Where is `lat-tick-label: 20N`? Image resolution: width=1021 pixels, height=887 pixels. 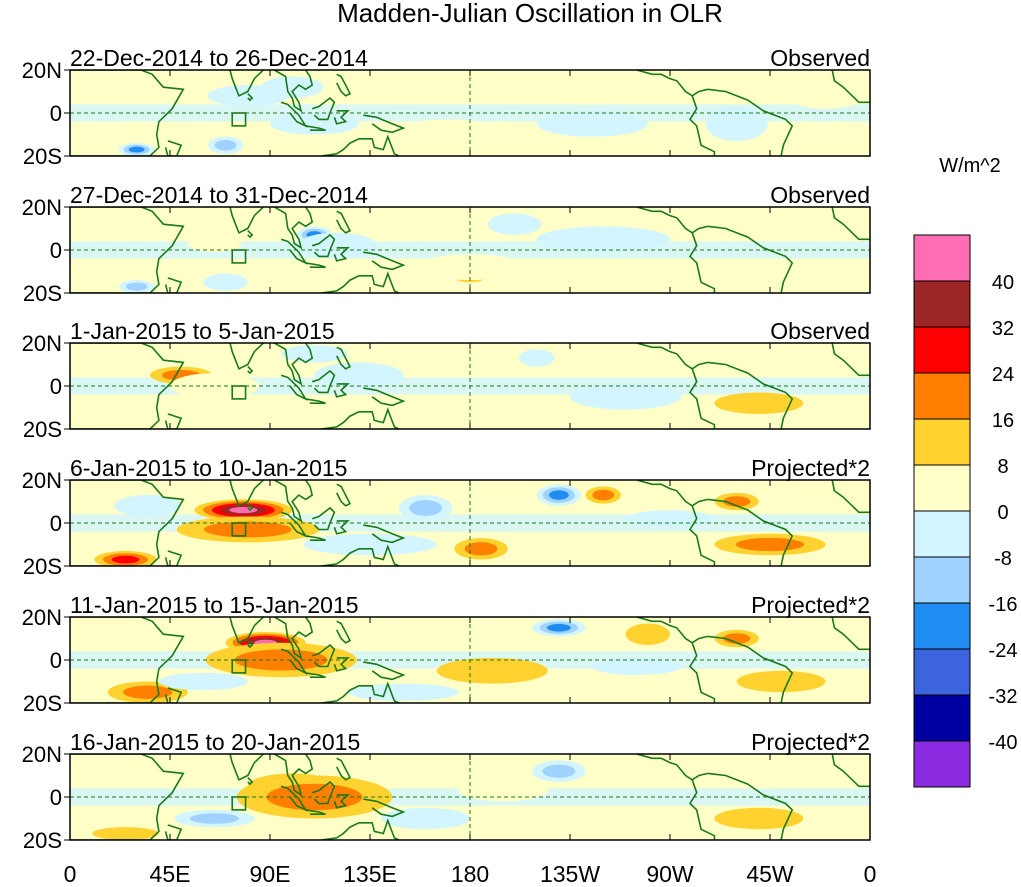 lat-tick-label: 20N is located at coordinates (42, 343).